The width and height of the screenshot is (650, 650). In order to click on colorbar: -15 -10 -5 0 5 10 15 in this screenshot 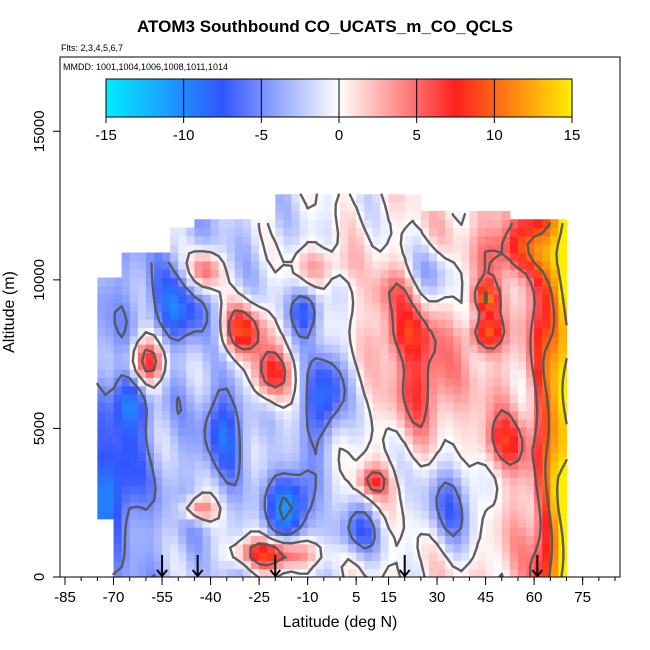, I will do `click(337, 111)`.